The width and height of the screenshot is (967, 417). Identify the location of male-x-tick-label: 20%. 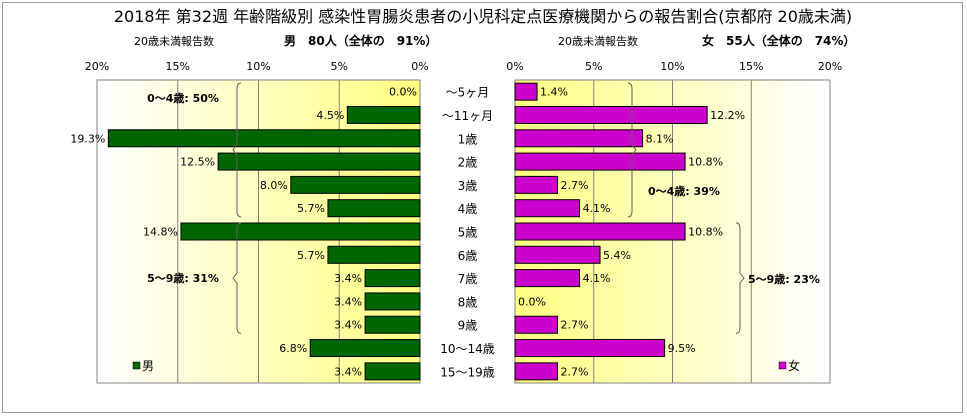
(97, 66).